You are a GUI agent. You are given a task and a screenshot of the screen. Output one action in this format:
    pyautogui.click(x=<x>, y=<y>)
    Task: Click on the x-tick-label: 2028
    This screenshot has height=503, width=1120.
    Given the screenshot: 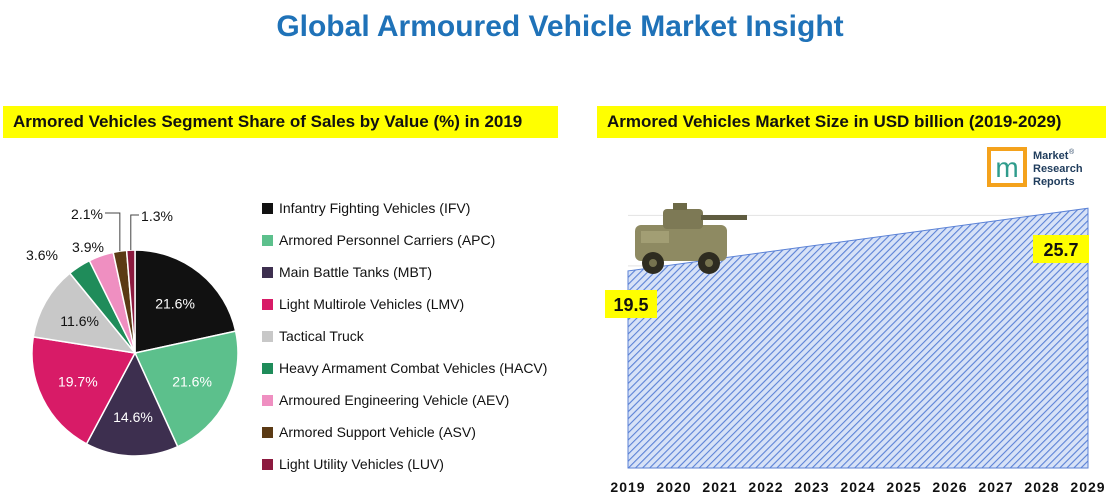 What is the action you would take?
    pyautogui.click(x=1041, y=487)
    